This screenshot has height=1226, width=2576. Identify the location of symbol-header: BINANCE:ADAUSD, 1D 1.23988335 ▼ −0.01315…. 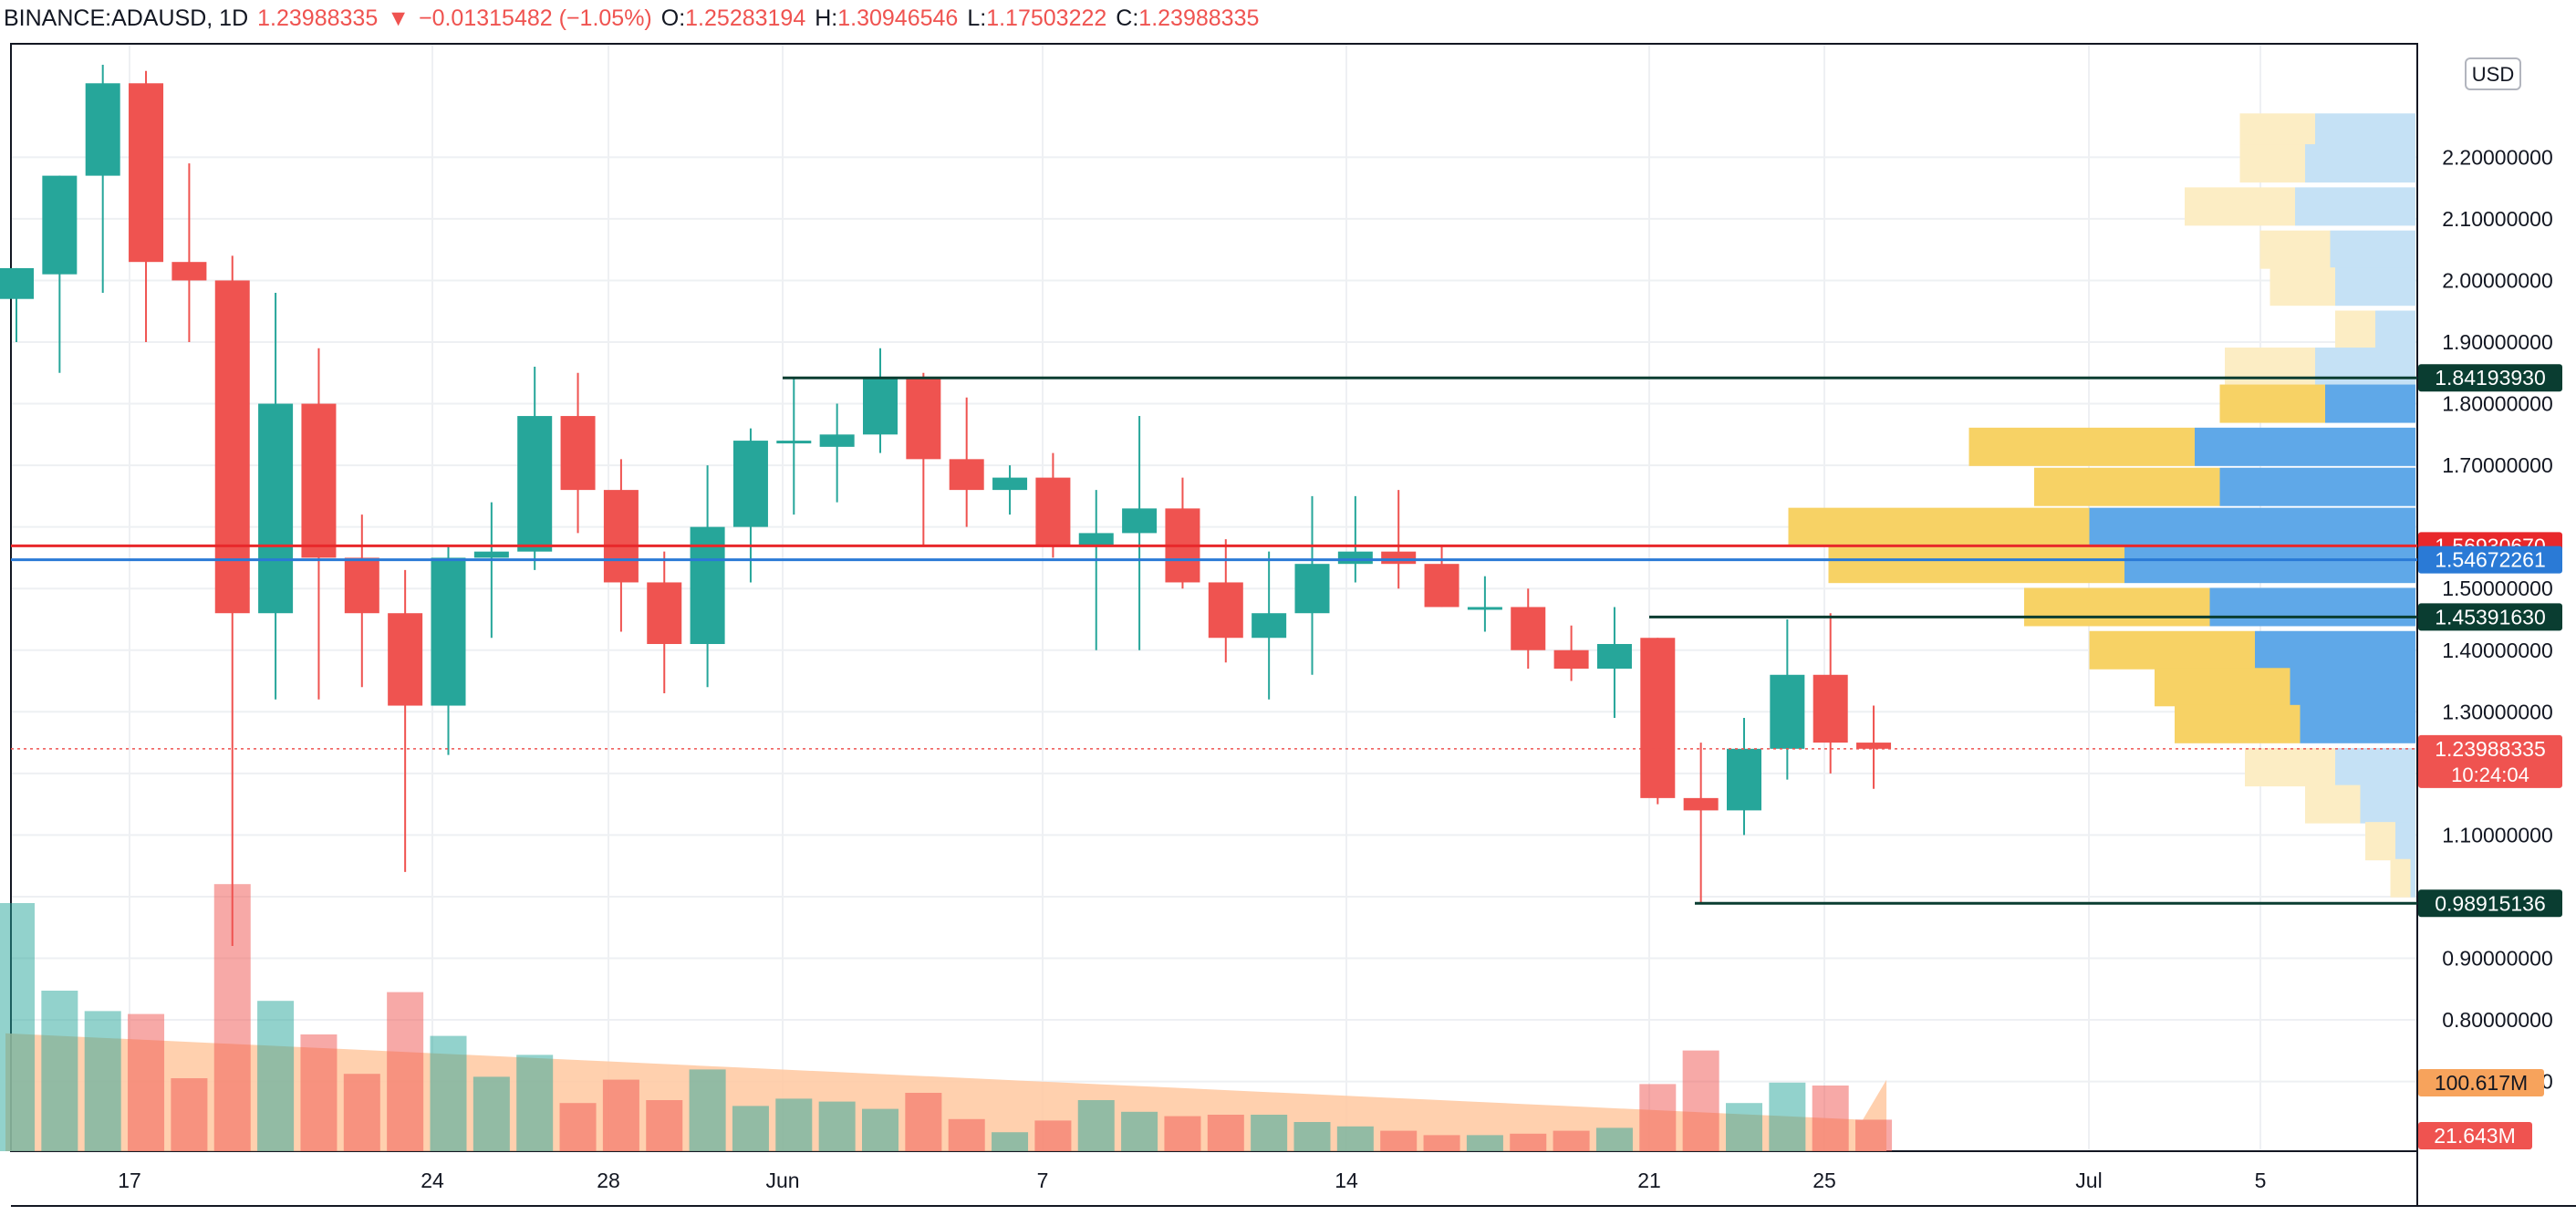
(1288, 18).